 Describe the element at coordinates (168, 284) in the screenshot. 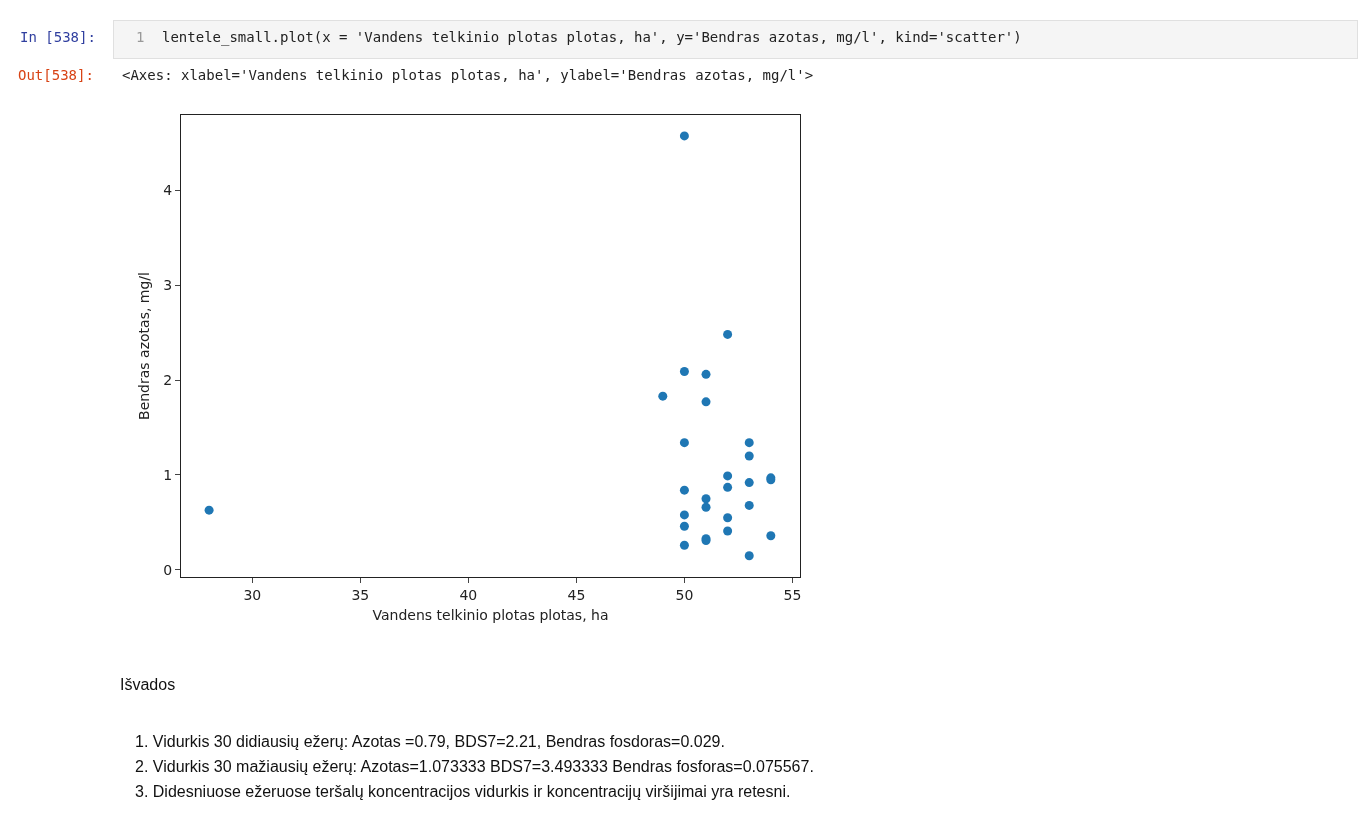

I see `y-tick-label: 3` at that location.